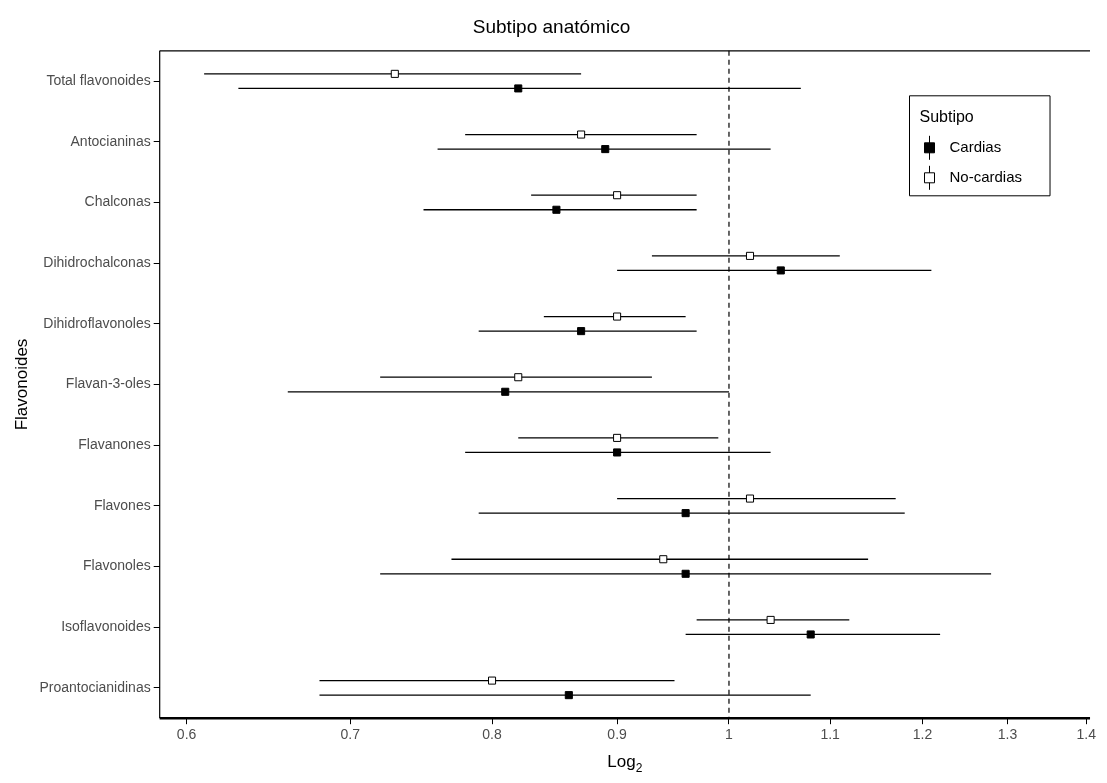 The height and width of the screenshot is (783, 1107). What do you see at coordinates (1086, 734) in the screenshot?
I see `x-tick-label: 1.4` at bounding box center [1086, 734].